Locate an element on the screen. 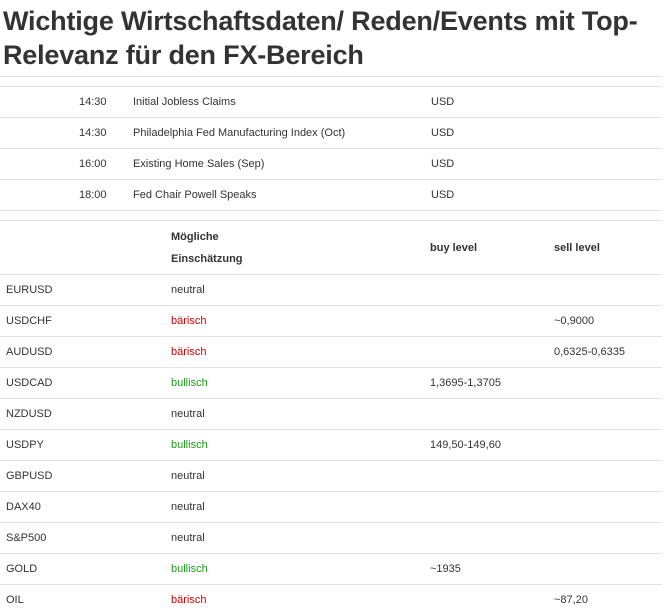 The height and width of the screenshot is (615, 666). assessment-row: GOLD bullisch ~1935 is located at coordinates (331, 569).